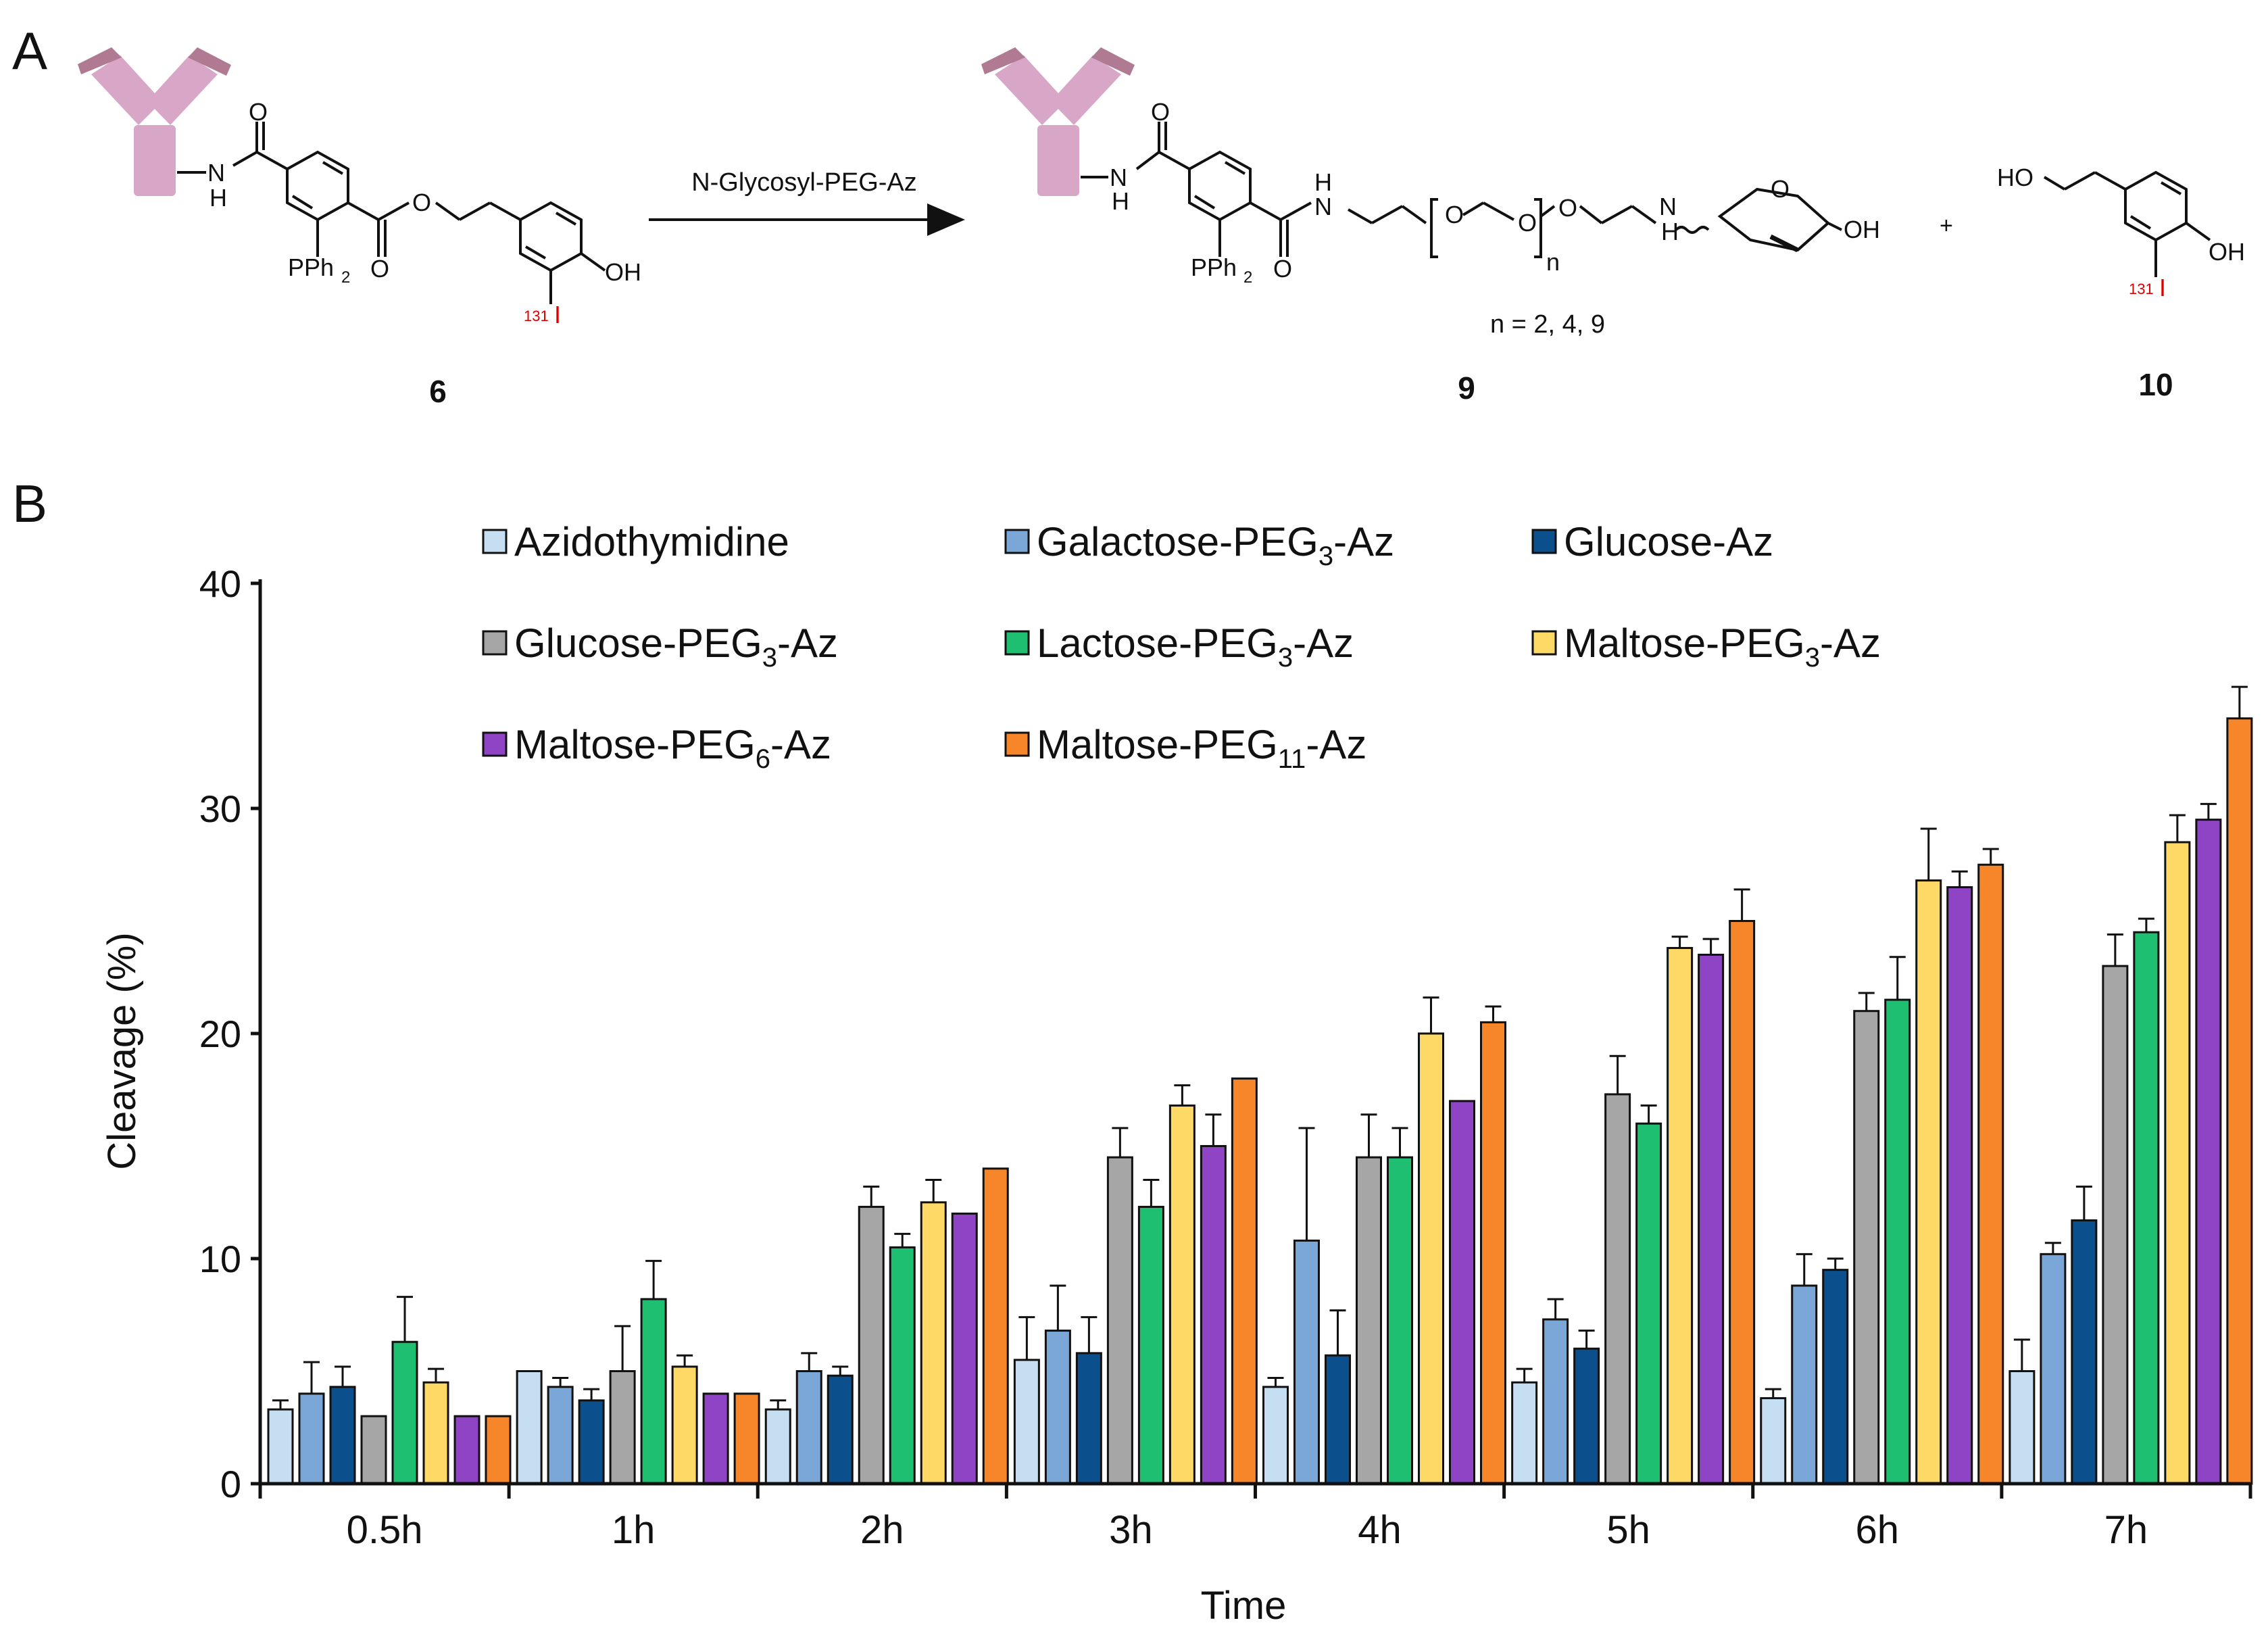 The image size is (2268, 1627). What do you see at coordinates (1722, 647) in the screenshot?
I see `legend-label: Maltose-PEG3-Az` at bounding box center [1722, 647].